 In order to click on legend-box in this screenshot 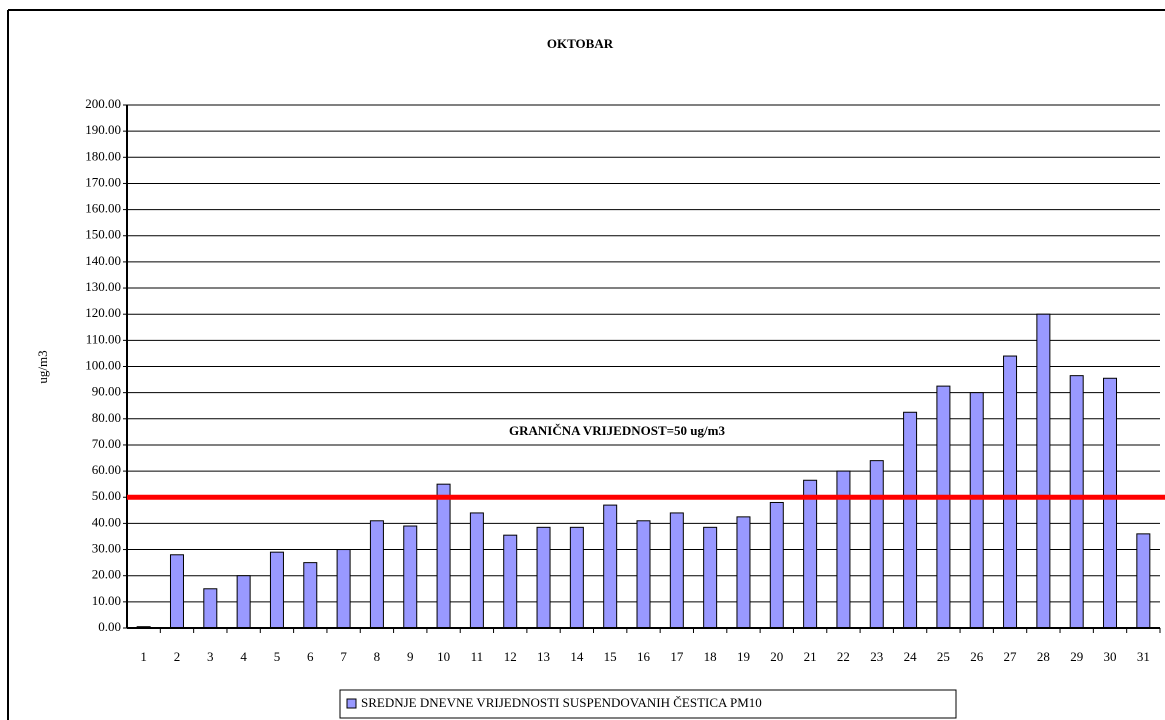, I will do `click(648, 704)`.